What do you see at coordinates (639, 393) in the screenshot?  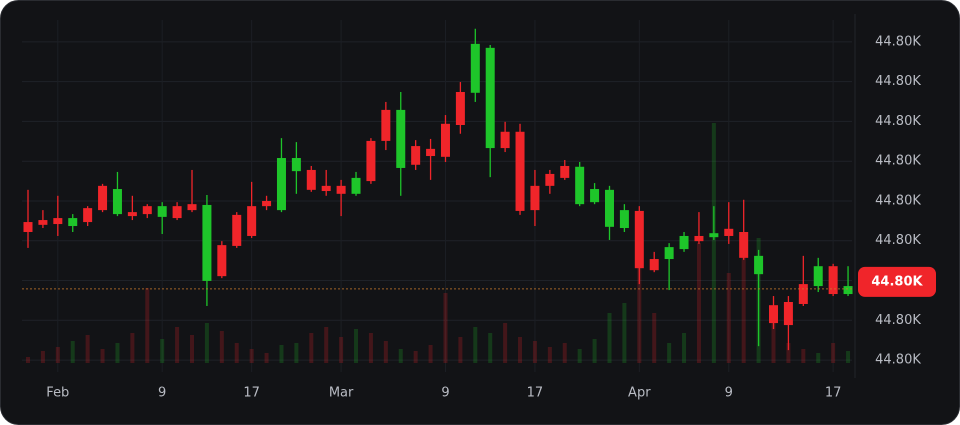 I see `x-tick-label: Apr` at bounding box center [639, 393].